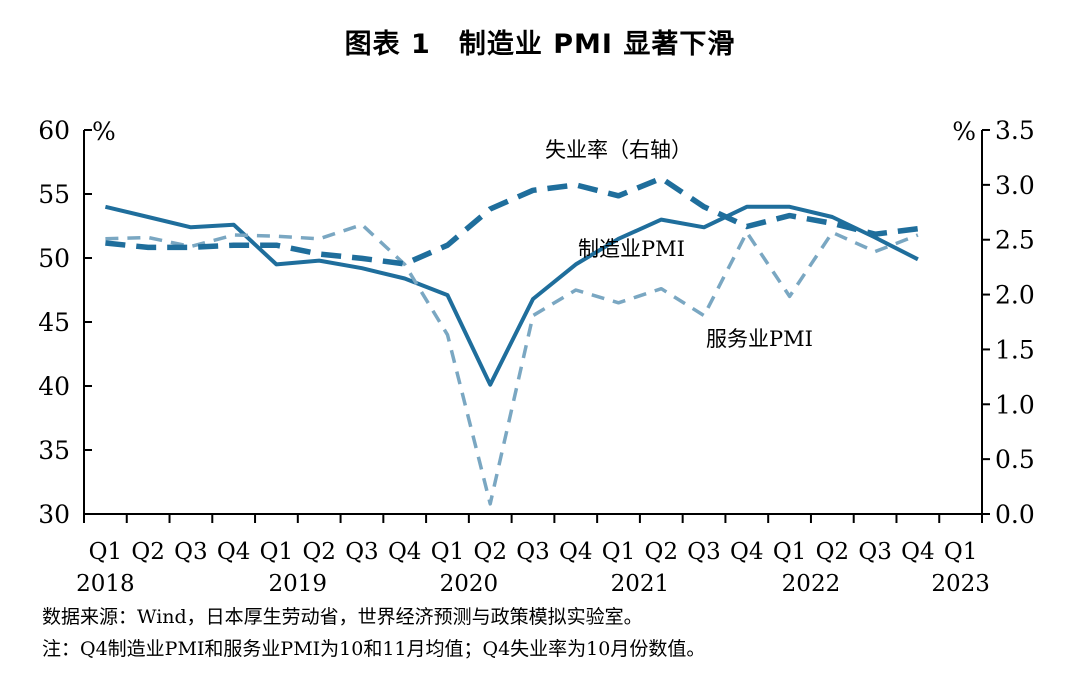 This screenshot has height=683, width=1080. Describe the element at coordinates (640, 584) in the screenshot. I see `x-year-label: 2021` at that location.